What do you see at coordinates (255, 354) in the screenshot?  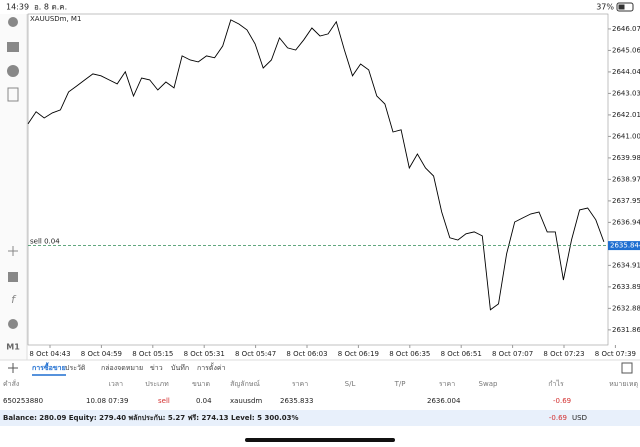 I see `x-tick-label: 8 Oct 05:47` at bounding box center [255, 354].